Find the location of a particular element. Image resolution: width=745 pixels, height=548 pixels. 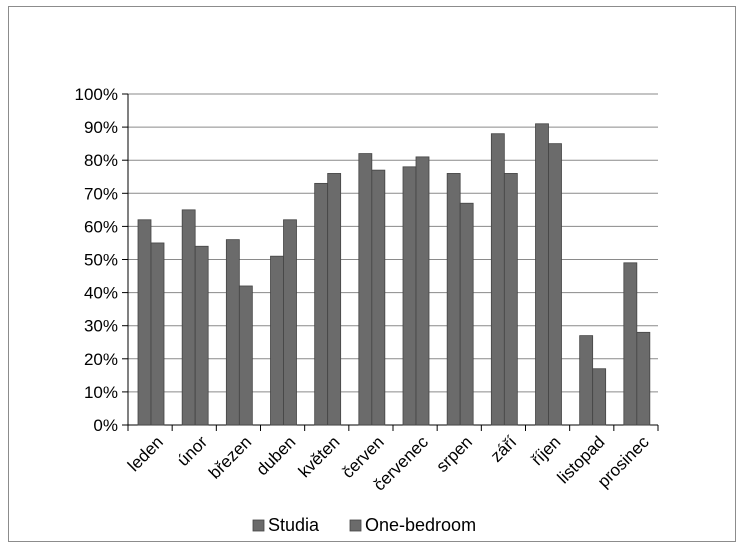

y-tick-label: 20% is located at coordinates (101, 359).